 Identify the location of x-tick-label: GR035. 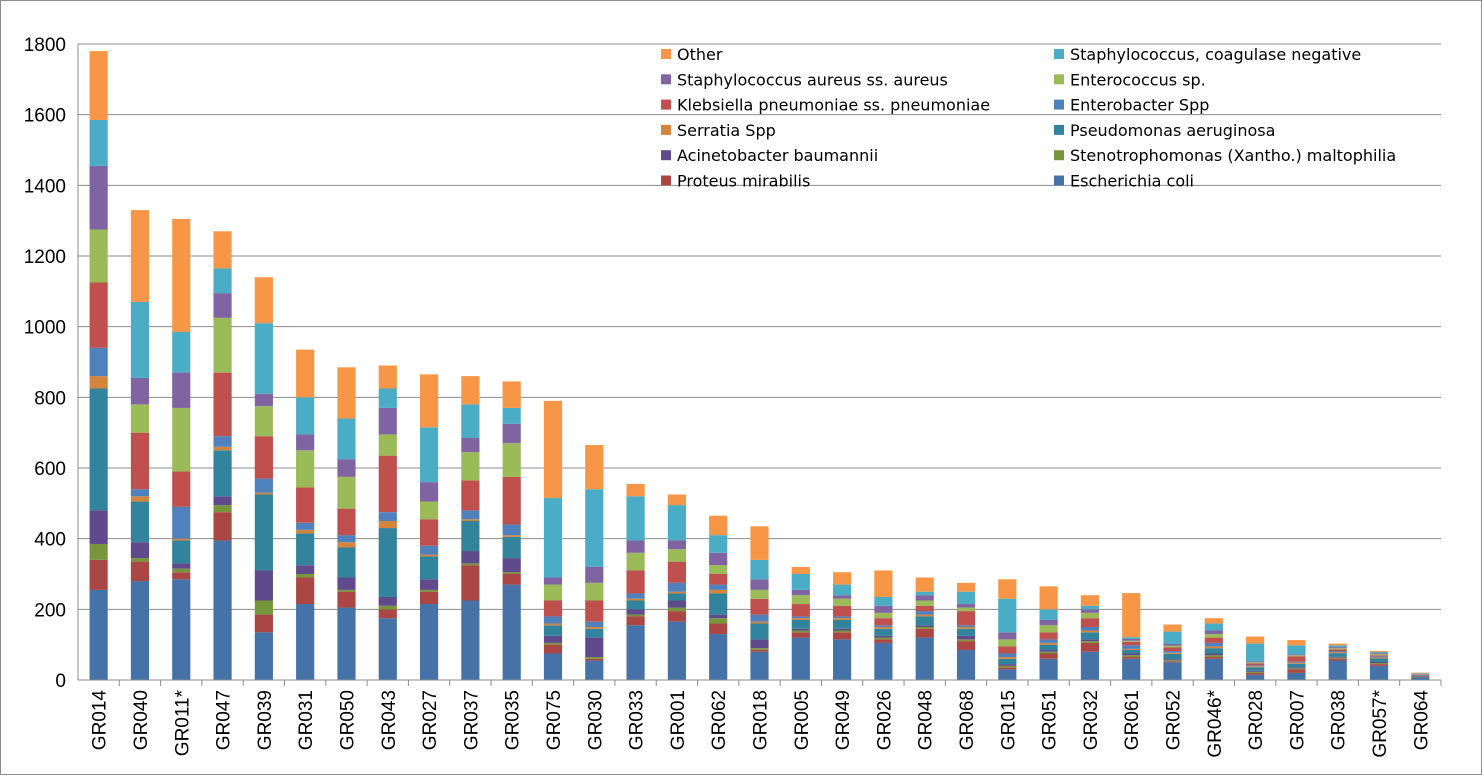
(513, 720).